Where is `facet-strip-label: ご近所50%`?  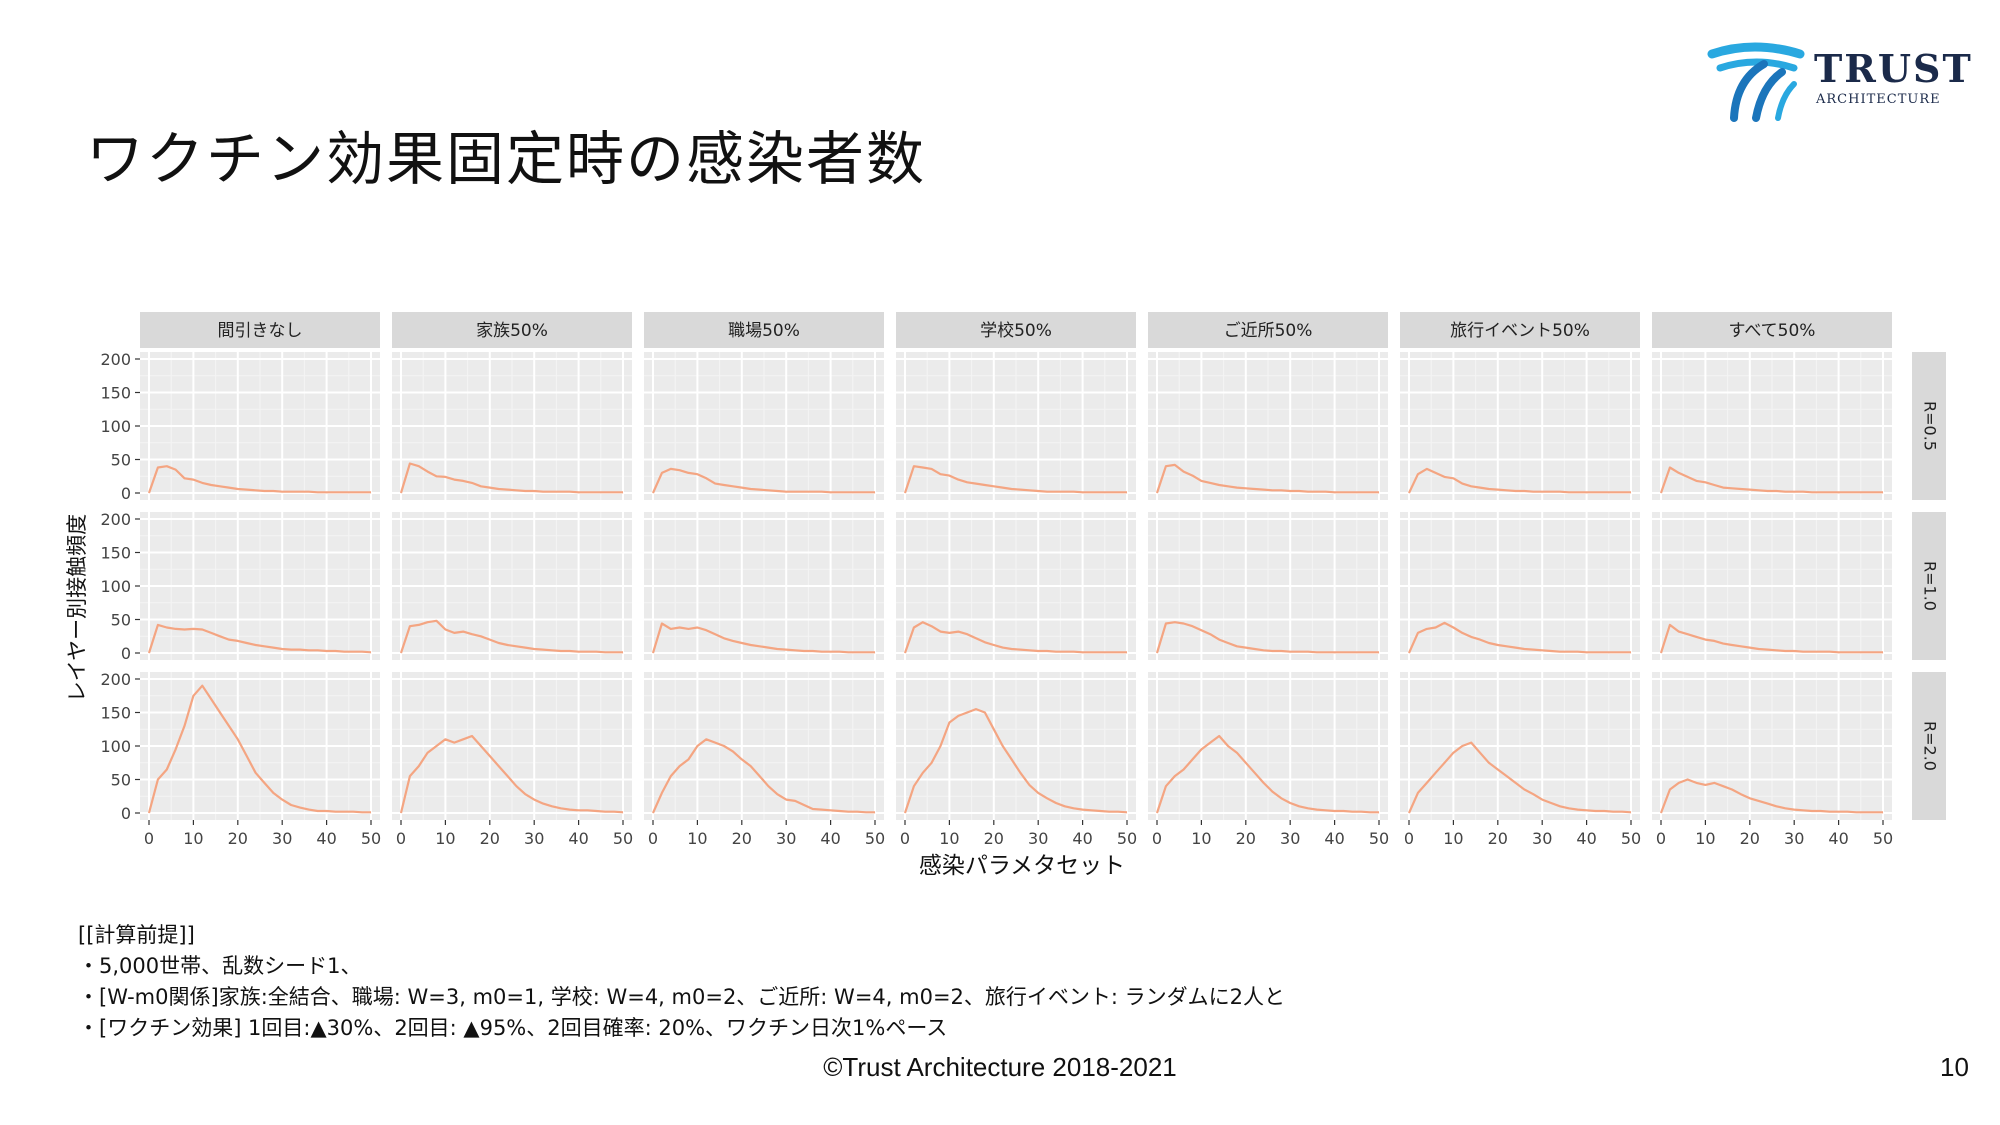 facet-strip-label: ご近所50% is located at coordinates (1268, 331).